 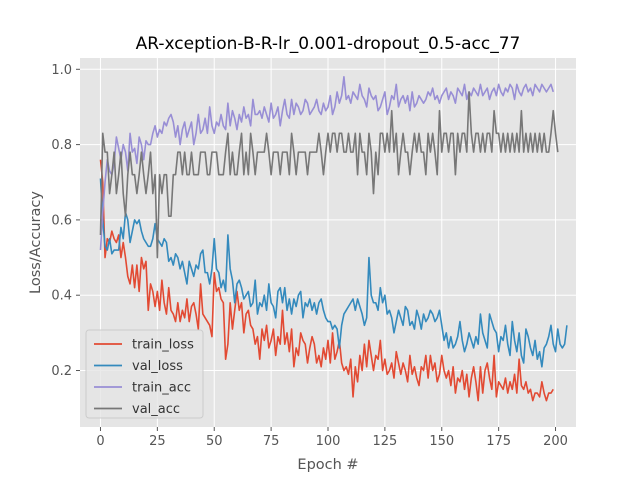 I want to click on x-tick-label: 0, so click(x=100, y=441).